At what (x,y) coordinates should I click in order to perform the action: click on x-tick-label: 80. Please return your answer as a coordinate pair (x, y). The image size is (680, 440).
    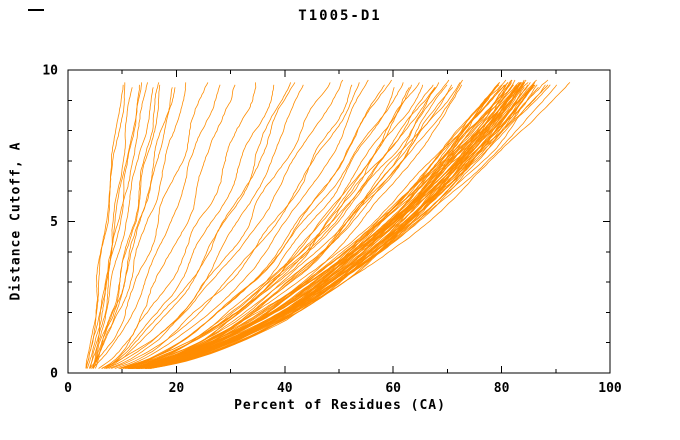
    Looking at the image, I should click on (502, 388).